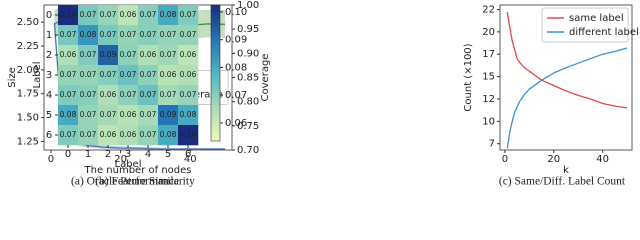 This screenshot has height=240, width=640. What do you see at coordinates (128, 164) in the screenshot?
I see `x-axis-label: Label` at bounding box center [128, 164].